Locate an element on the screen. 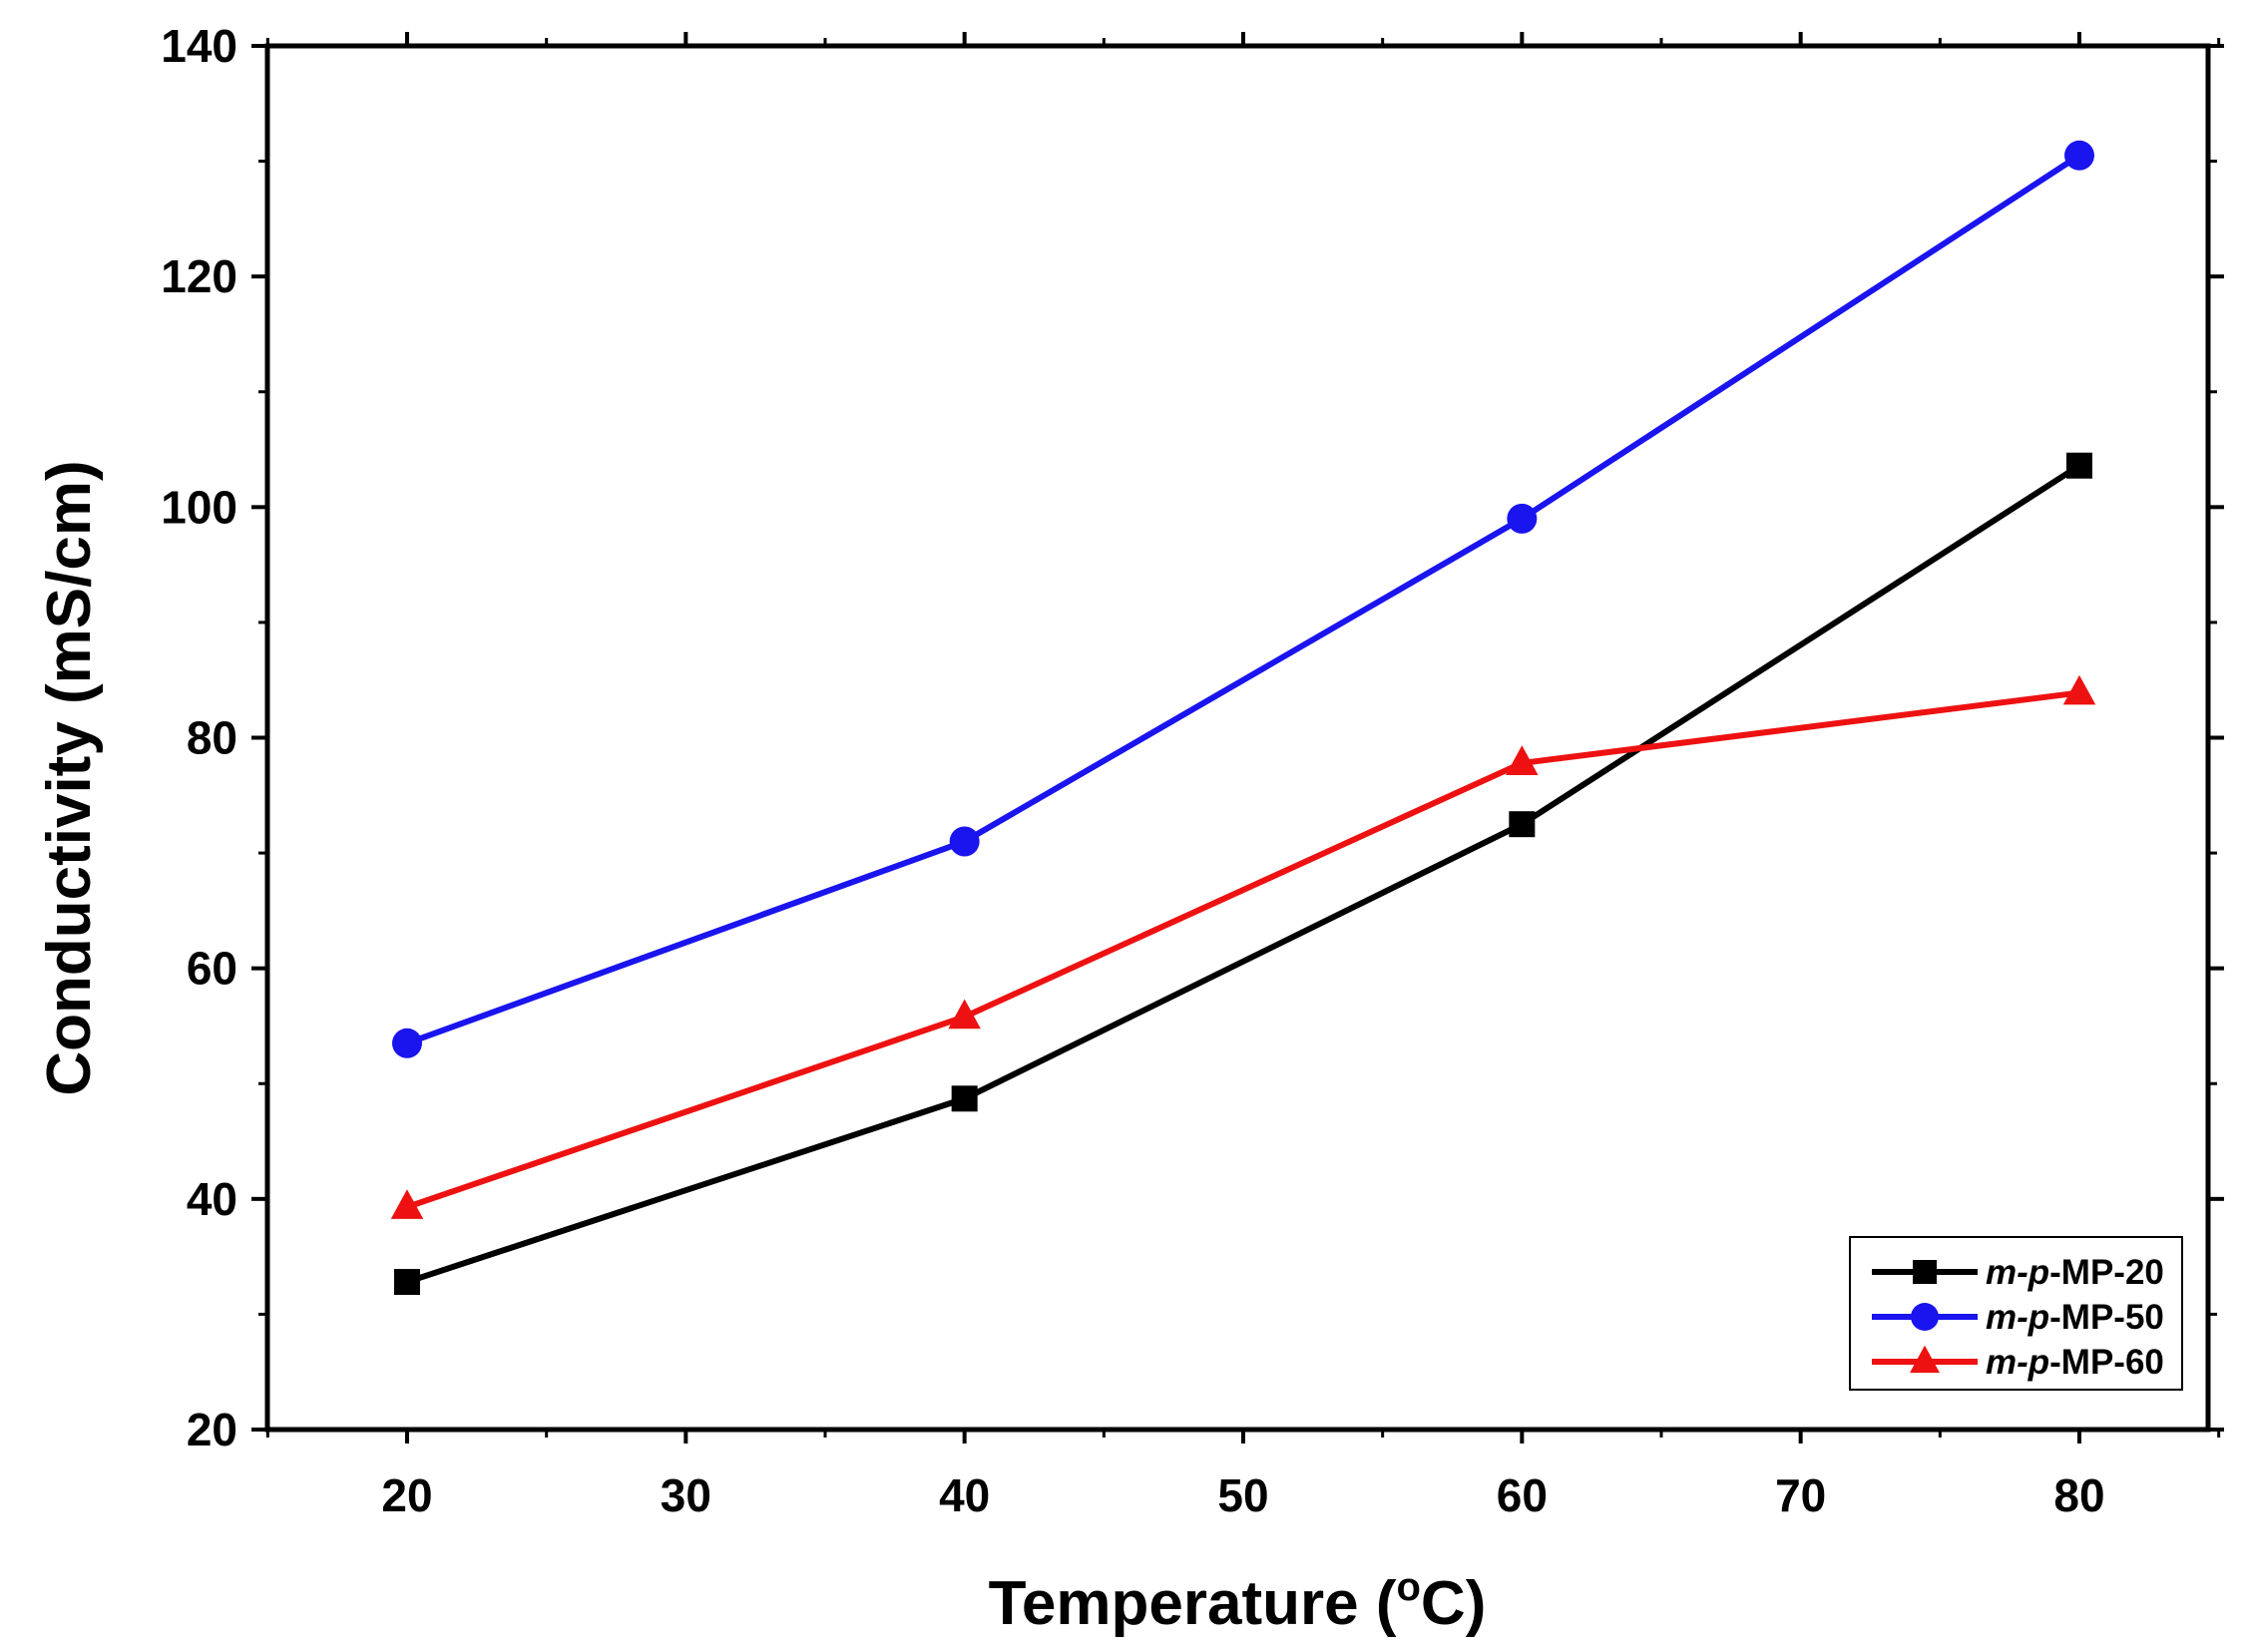 The height and width of the screenshot is (1652, 2250). legend-label-m-p-mp-60: m-p-MP-60 is located at coordinates (2075, 1362).